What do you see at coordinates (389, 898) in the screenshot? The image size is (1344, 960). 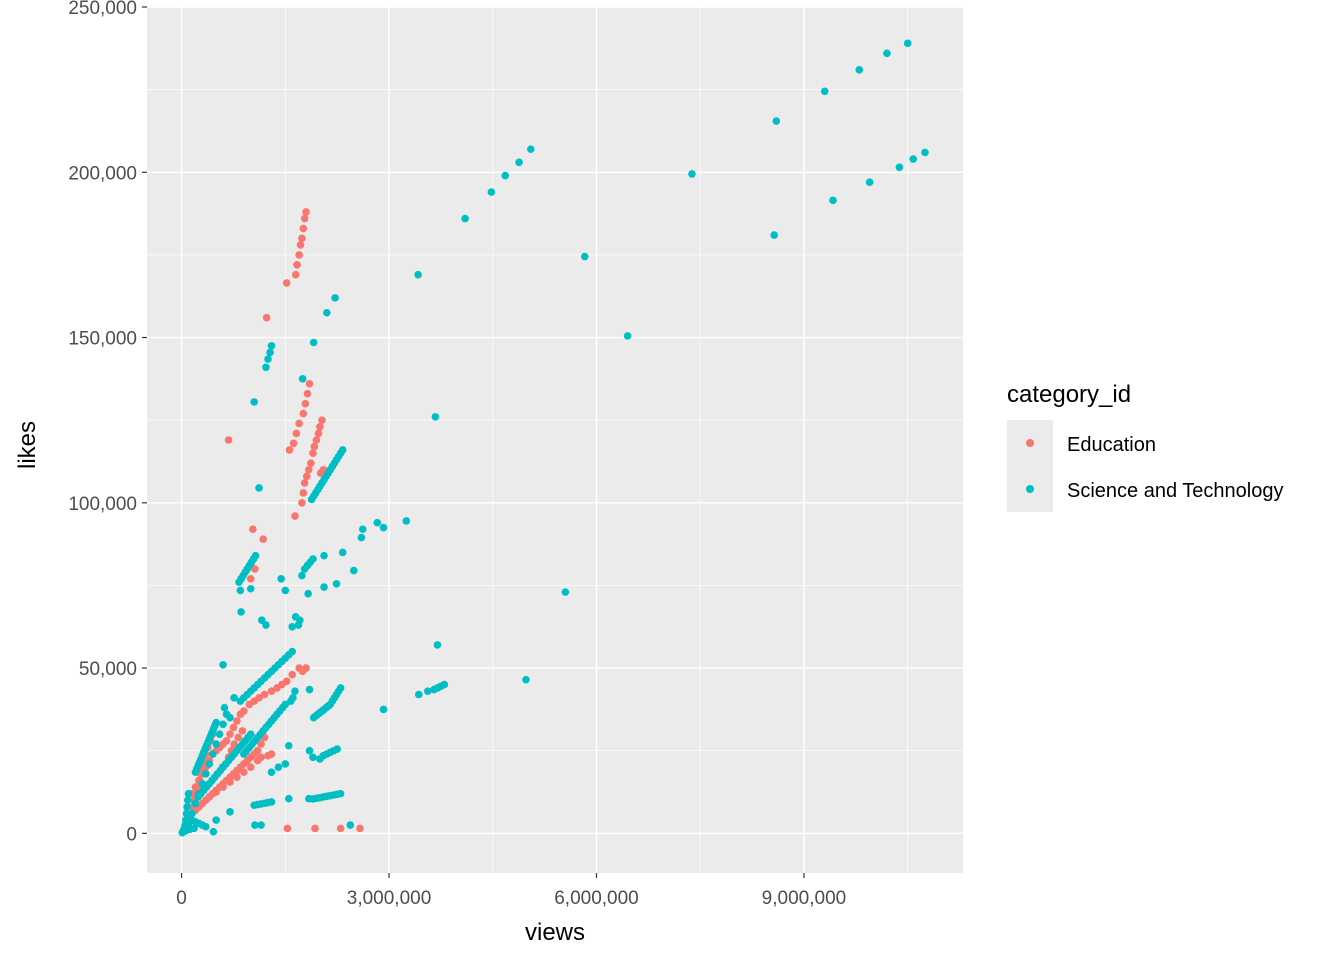 I see `x-tick-label: 3,000,000` at bounding box center [389, 898].